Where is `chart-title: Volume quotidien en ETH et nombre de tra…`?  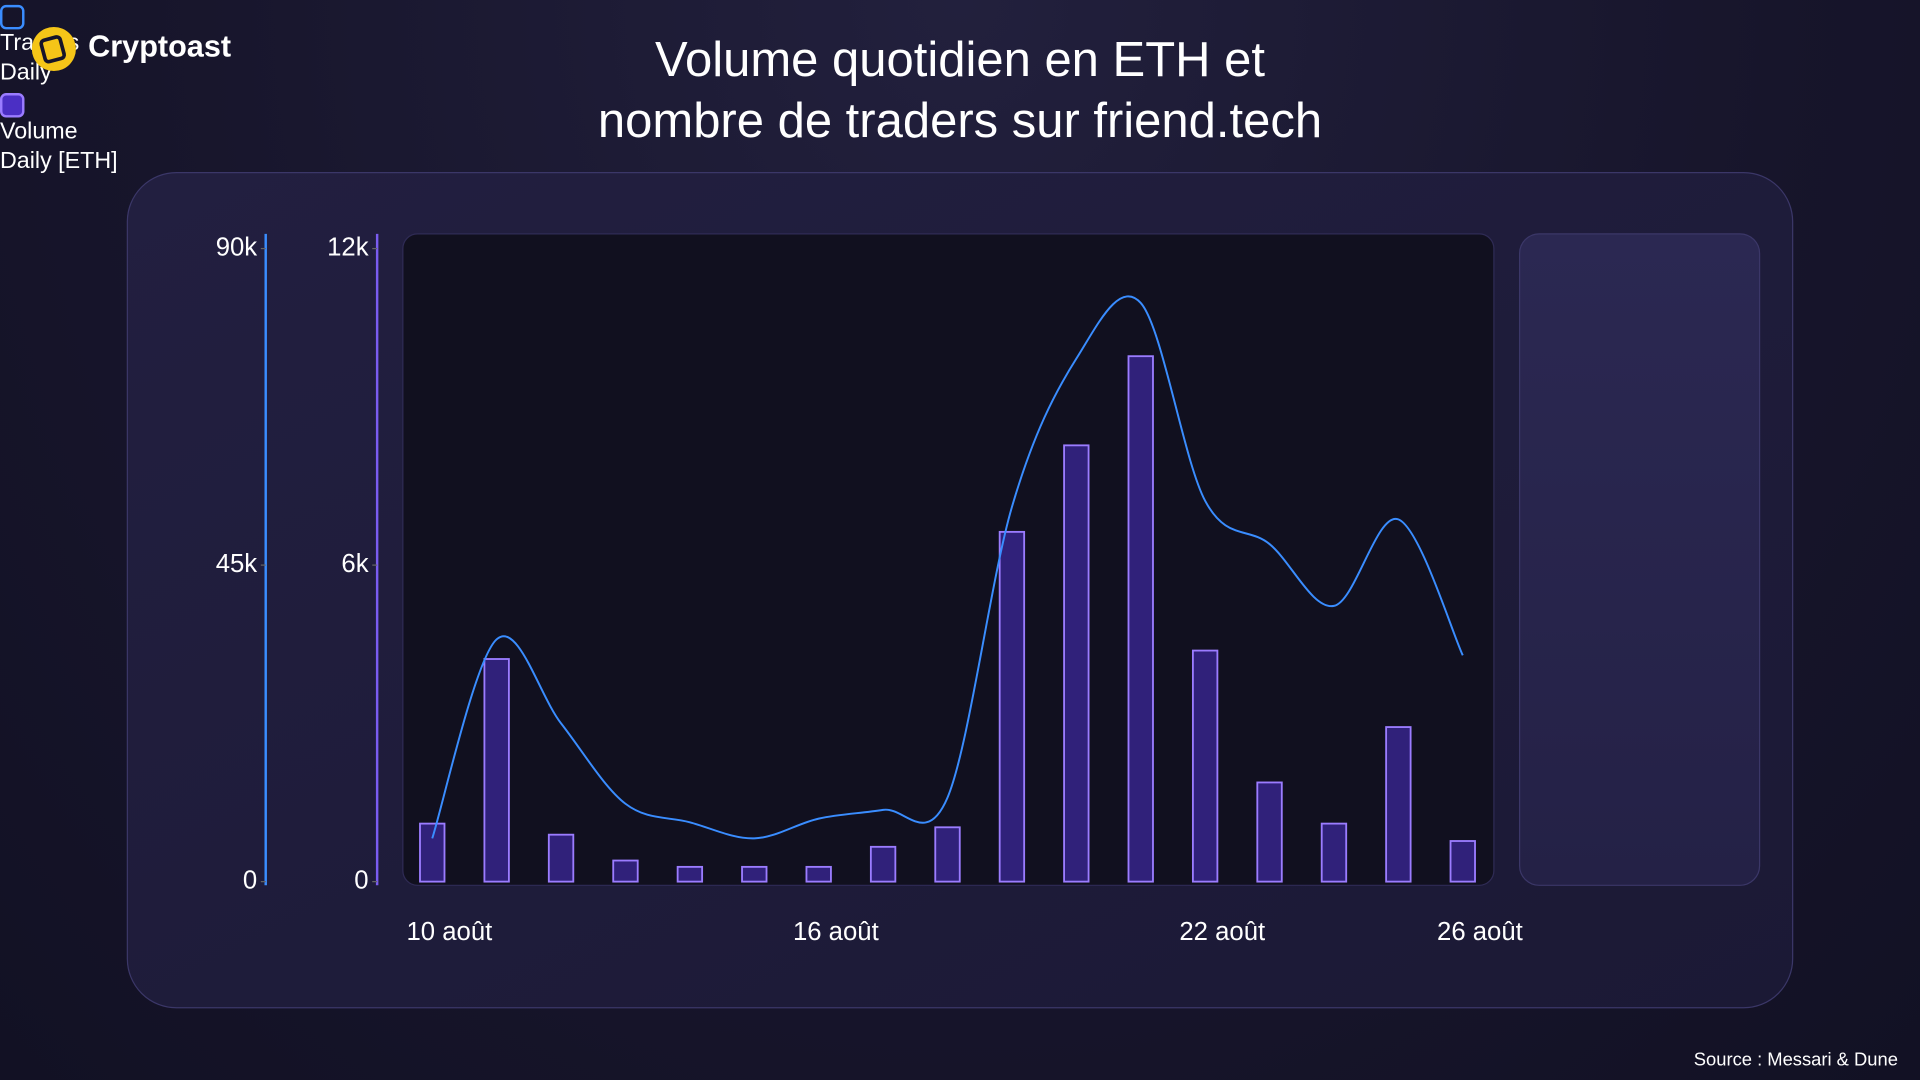 chart-title: Volume quotidien en ETH et nombre de tra… is located at coordinates (960, 91).